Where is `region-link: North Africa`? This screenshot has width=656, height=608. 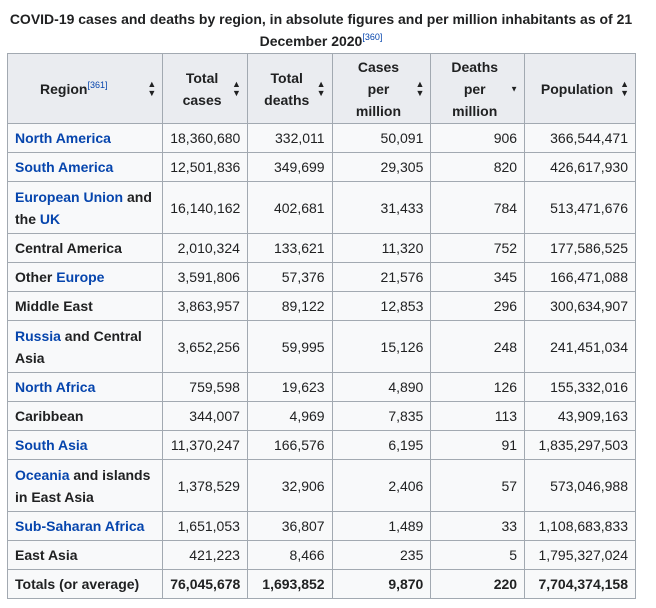
region-link: North Africa is located at coordinates (55, 387).